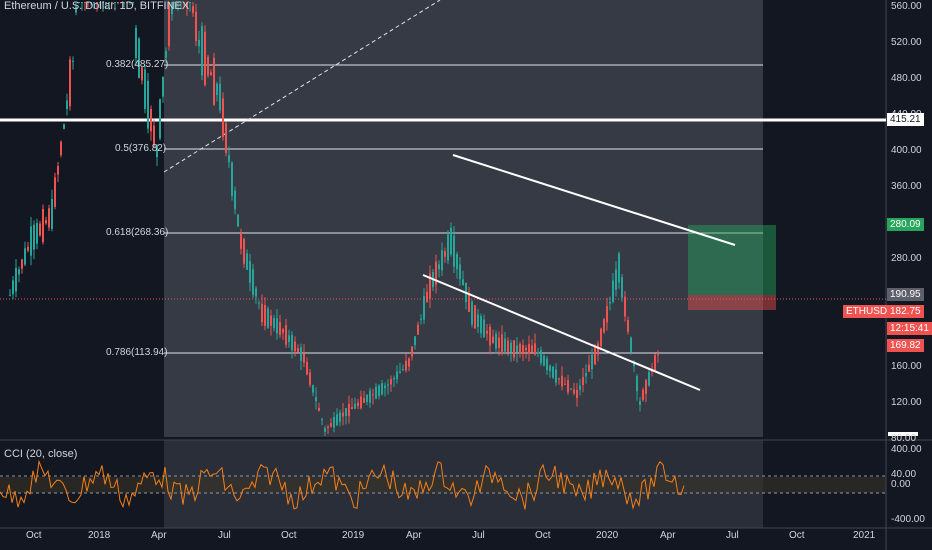 This screenshot has height=550, width=932. Describe the element at coordinates (478, 535) in the screenshot. I see `time-tick: Jul` at that location.